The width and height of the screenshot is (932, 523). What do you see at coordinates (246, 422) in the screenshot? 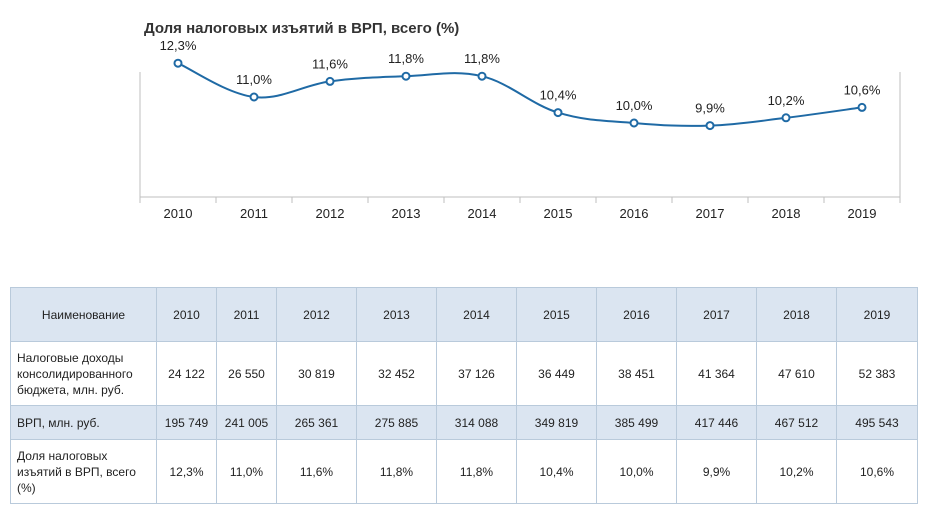
I see `table-cell: 241 005` at bounding box center [246, 422].